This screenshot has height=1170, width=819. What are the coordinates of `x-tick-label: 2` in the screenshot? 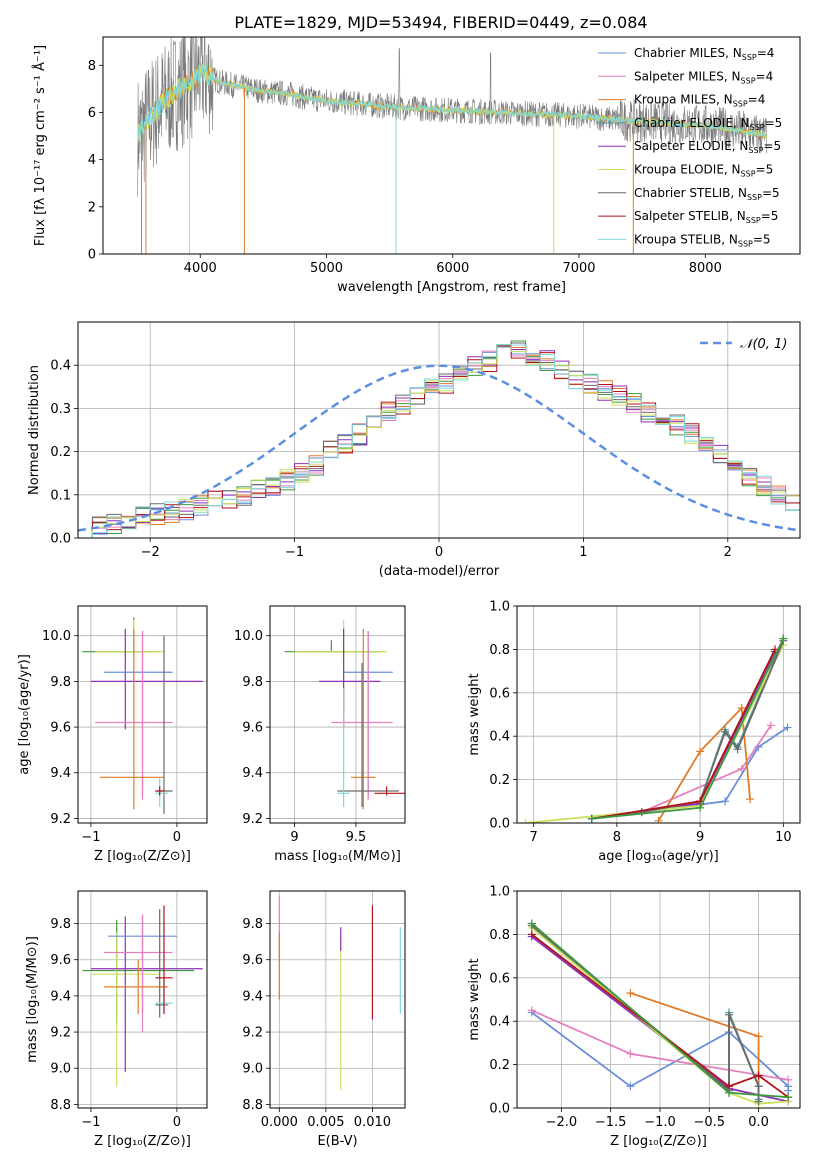 It's located at (728, 552).